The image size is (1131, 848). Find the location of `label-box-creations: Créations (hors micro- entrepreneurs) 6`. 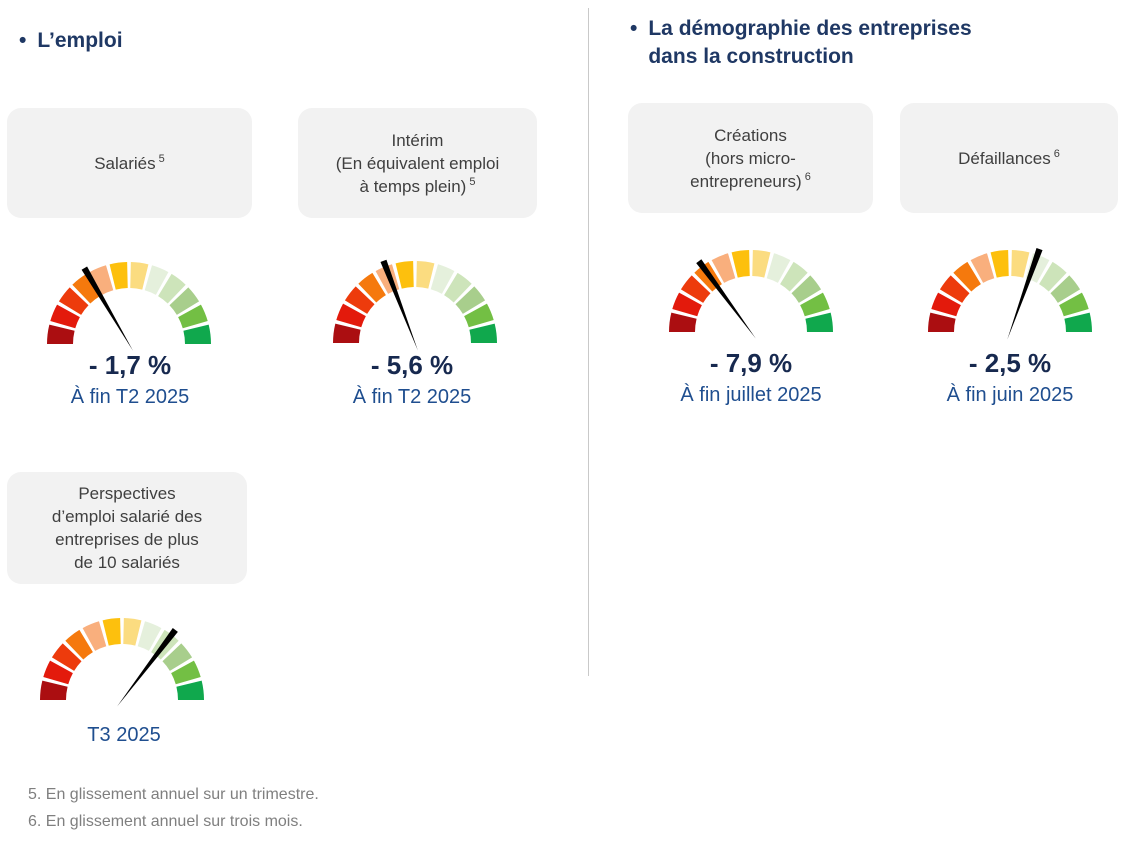

label-box-creations: Créations (hors micro- entrepreneurs) 6 is located at coordinates (750, 158).